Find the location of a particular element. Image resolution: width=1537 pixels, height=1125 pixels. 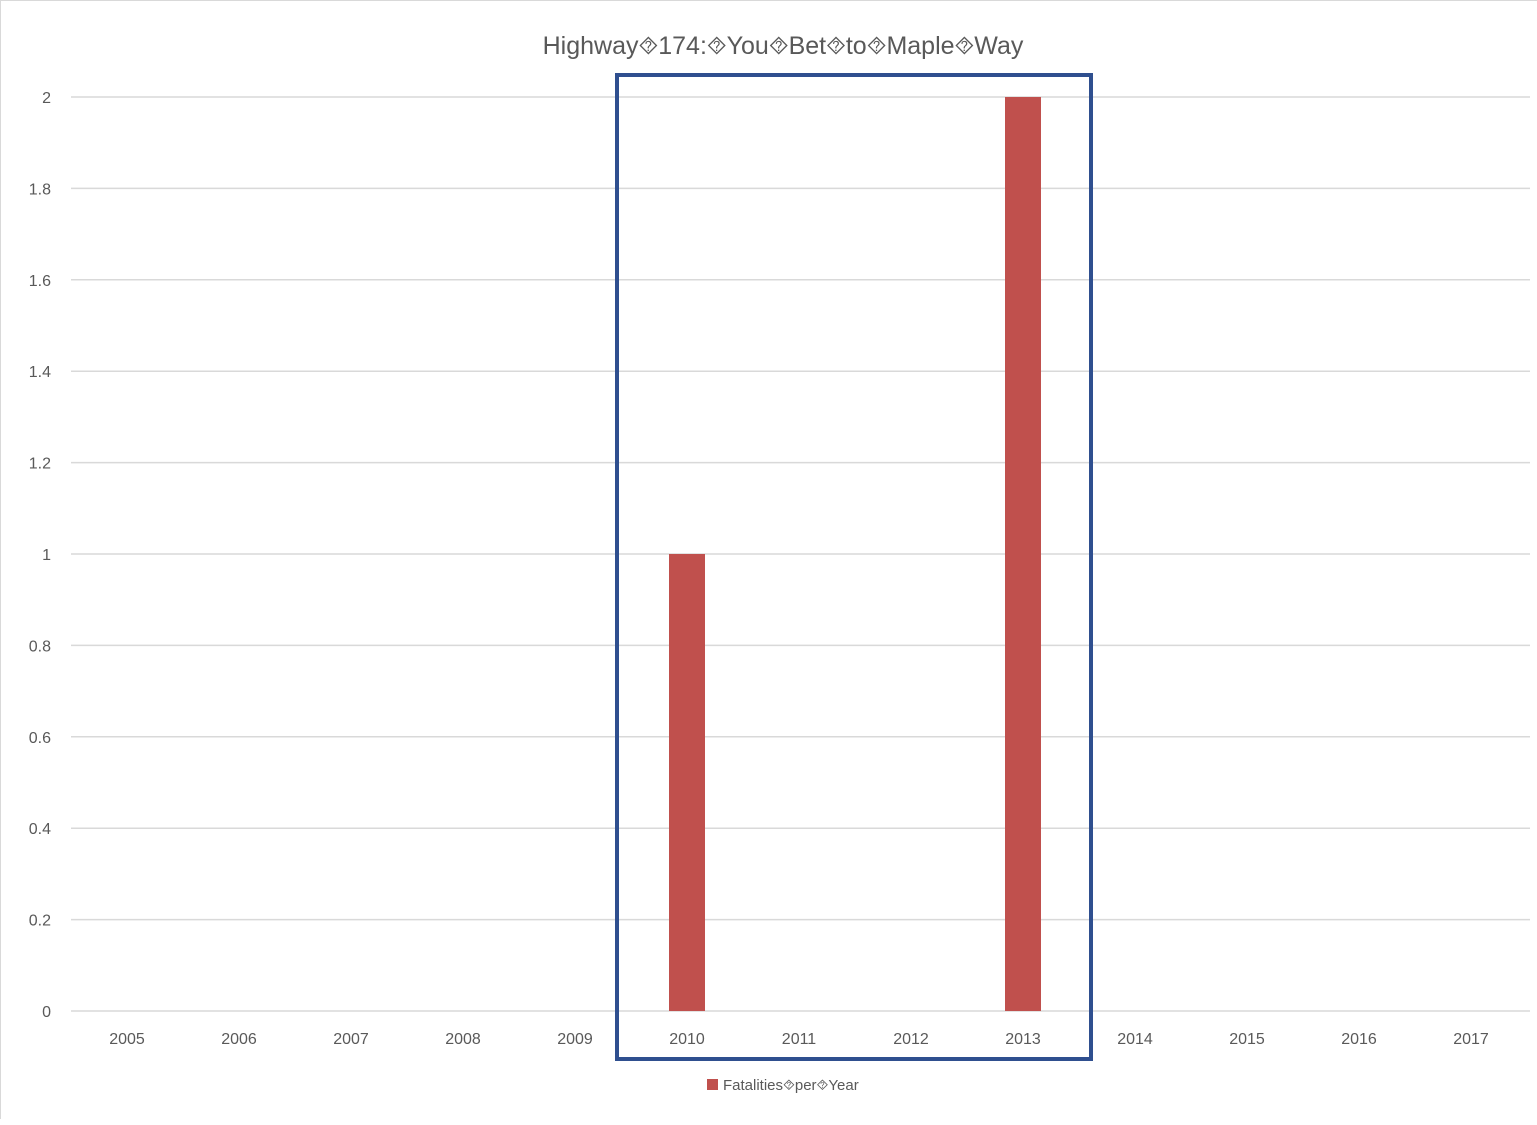

x-tick-label: 2017 is located at coordinates (1471, 1039).